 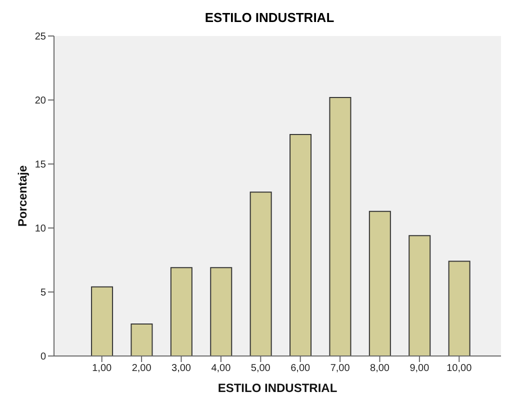 I want to click on x-tick-label: 4,00, so click(x=221, y=368).